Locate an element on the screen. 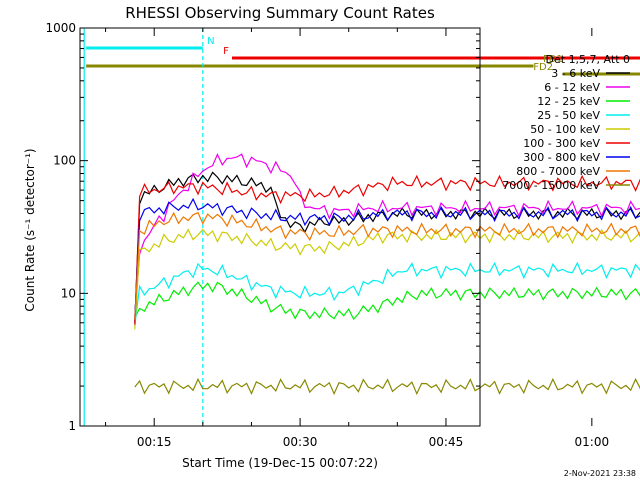 The width and height of the screenshot is (640, 480). flag-label-n: N is located at coordinates (210, 41).